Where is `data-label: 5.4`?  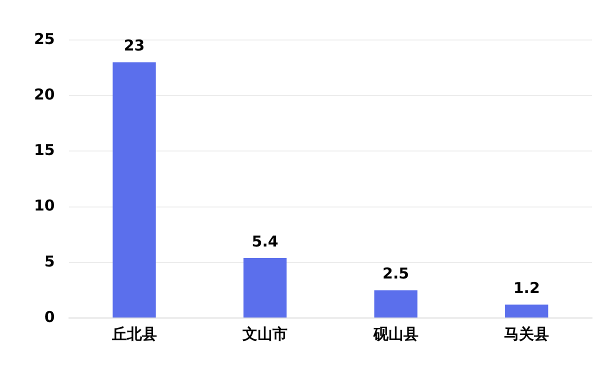 data-label: 5.4 is located at coordinates (265, 241).